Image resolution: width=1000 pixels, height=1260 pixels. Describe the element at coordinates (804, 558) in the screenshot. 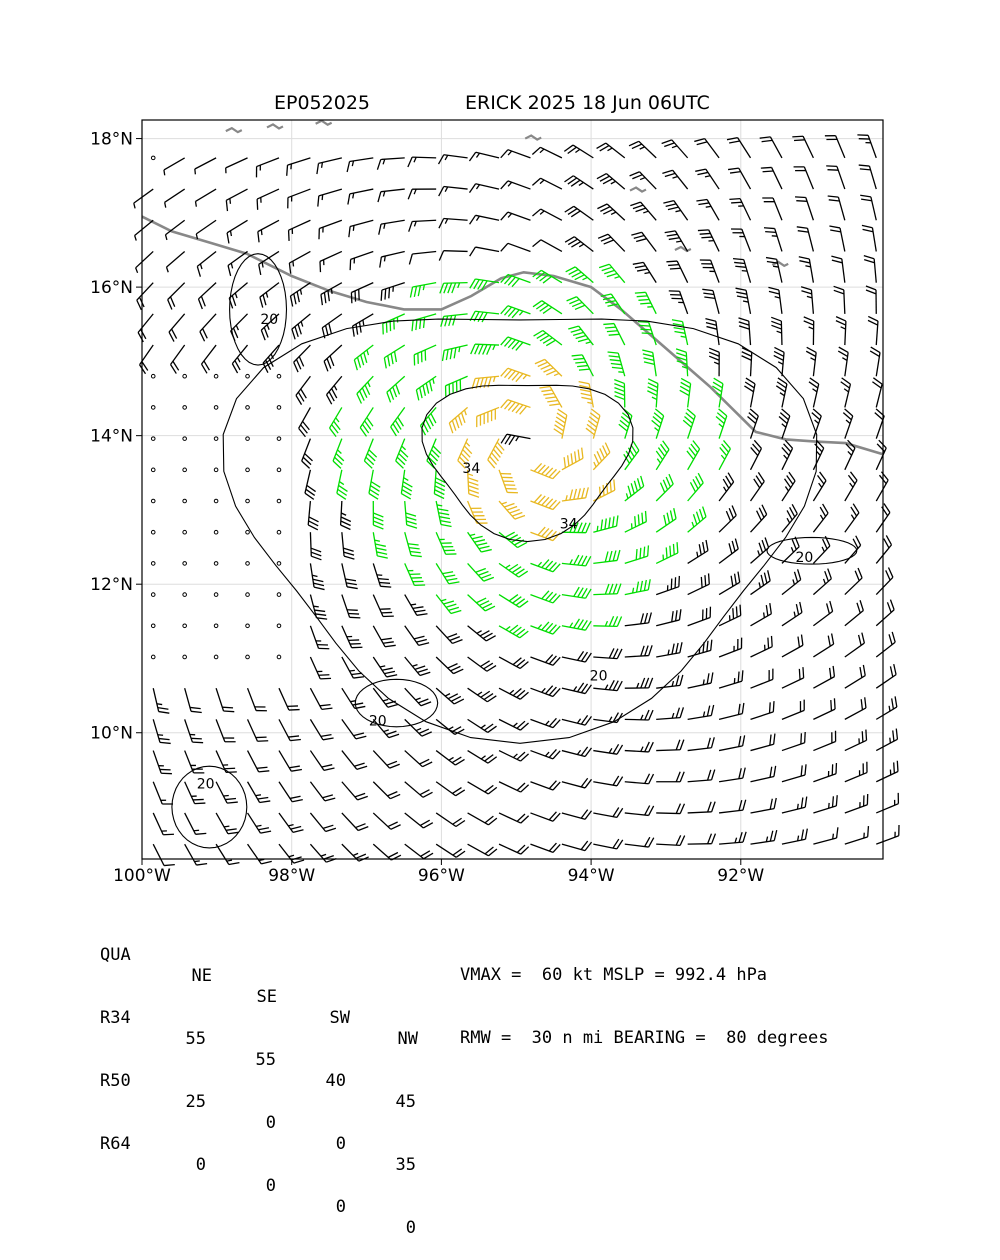

I see `contour-label: 20` at that location.